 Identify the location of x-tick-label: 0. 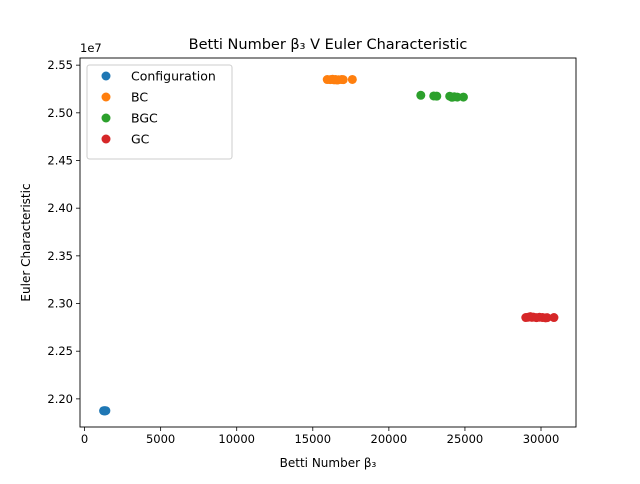
(84, 439).